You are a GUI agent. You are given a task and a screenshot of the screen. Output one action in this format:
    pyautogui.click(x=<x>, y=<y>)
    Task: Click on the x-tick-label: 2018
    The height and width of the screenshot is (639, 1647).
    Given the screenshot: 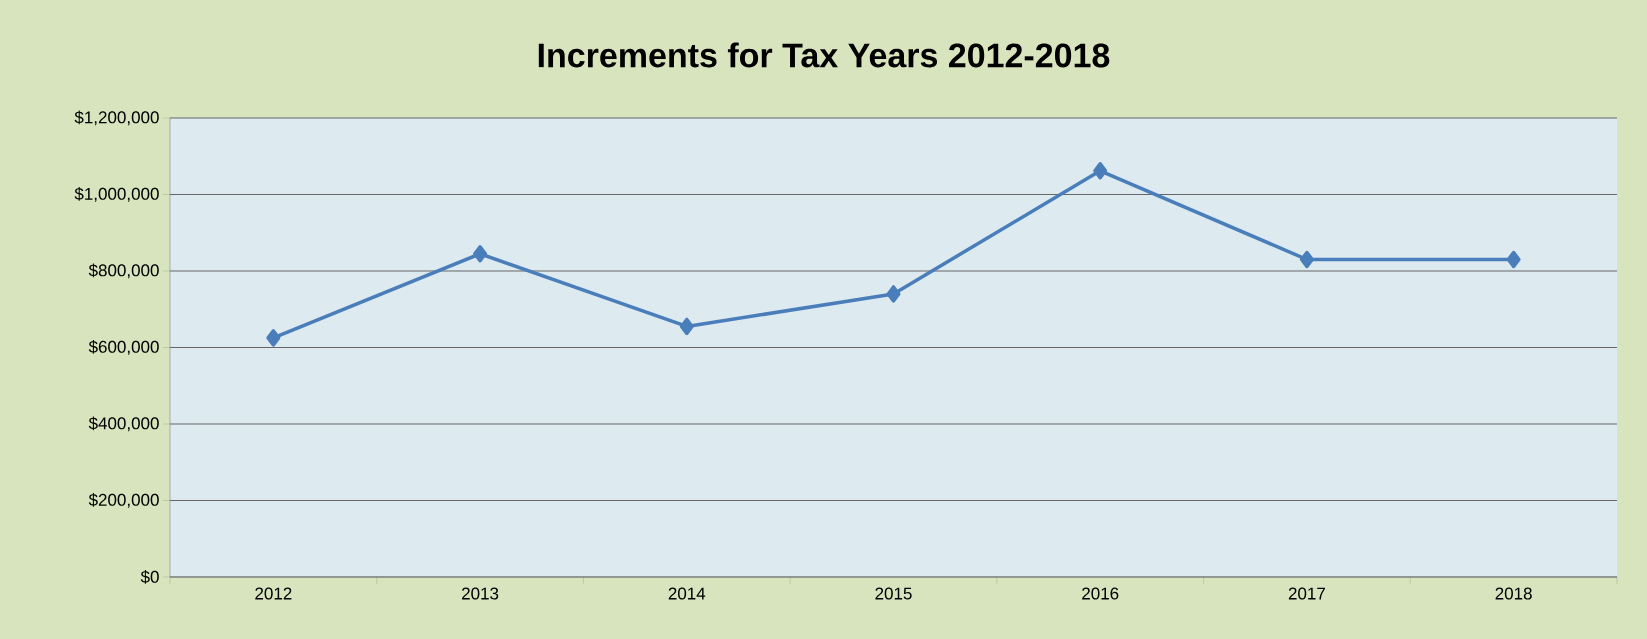 What is the action you would take?
    pyautogui.click(x=1513, y=593)
    